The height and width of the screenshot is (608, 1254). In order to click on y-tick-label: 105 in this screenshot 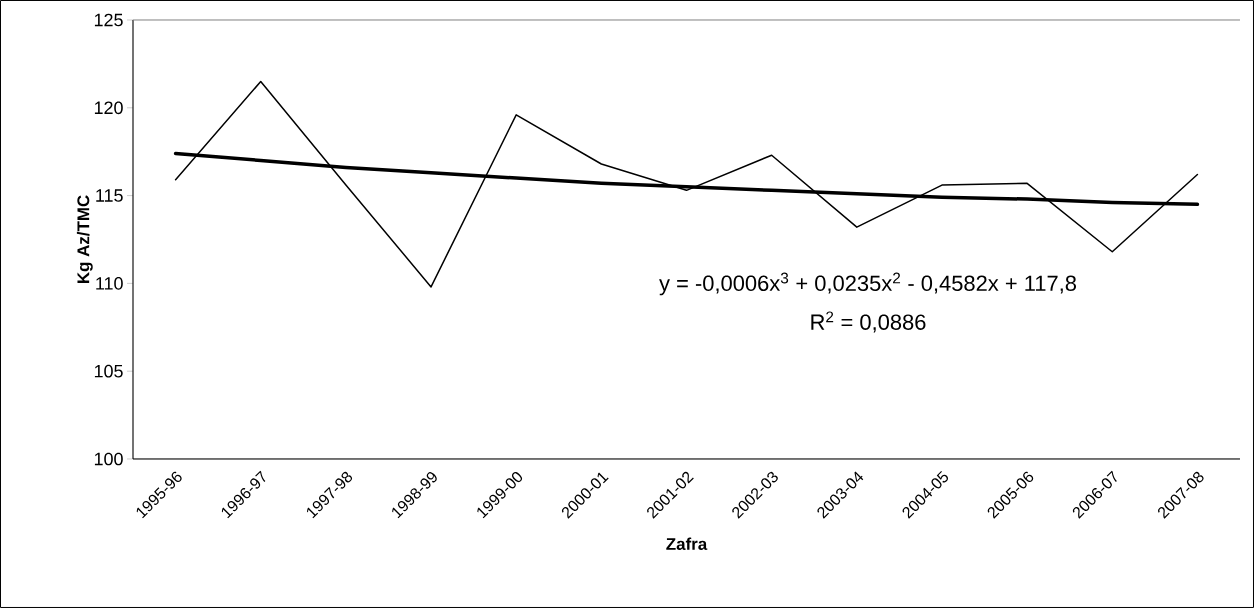, I will do `click(108, 371)`.